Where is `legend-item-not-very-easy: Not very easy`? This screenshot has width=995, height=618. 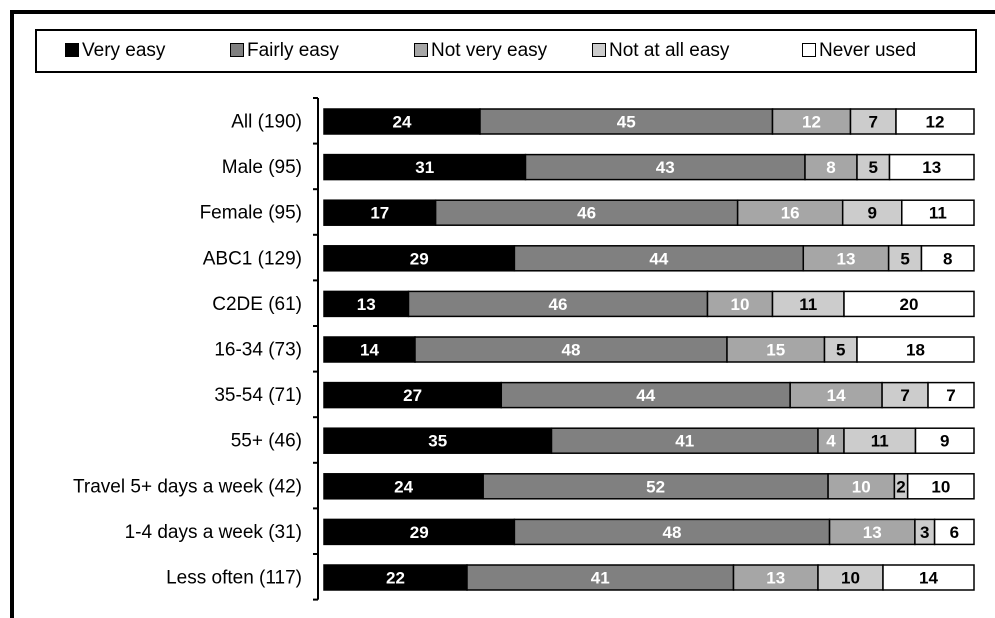 legend-item-not-very-easy: Not very easy is located at coordinates (480, 51).